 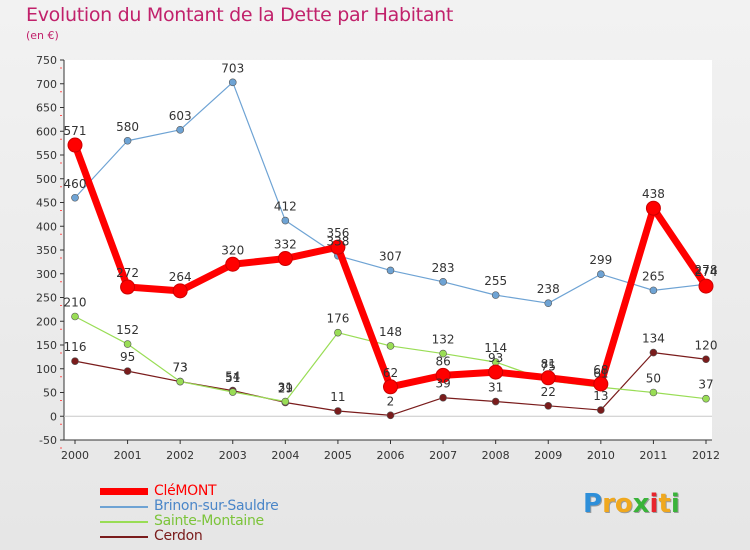 What do you see at coordinates (46, 155) in the screenshot?
I see `y-tick-label: 550` at bounding box center [46, 155].